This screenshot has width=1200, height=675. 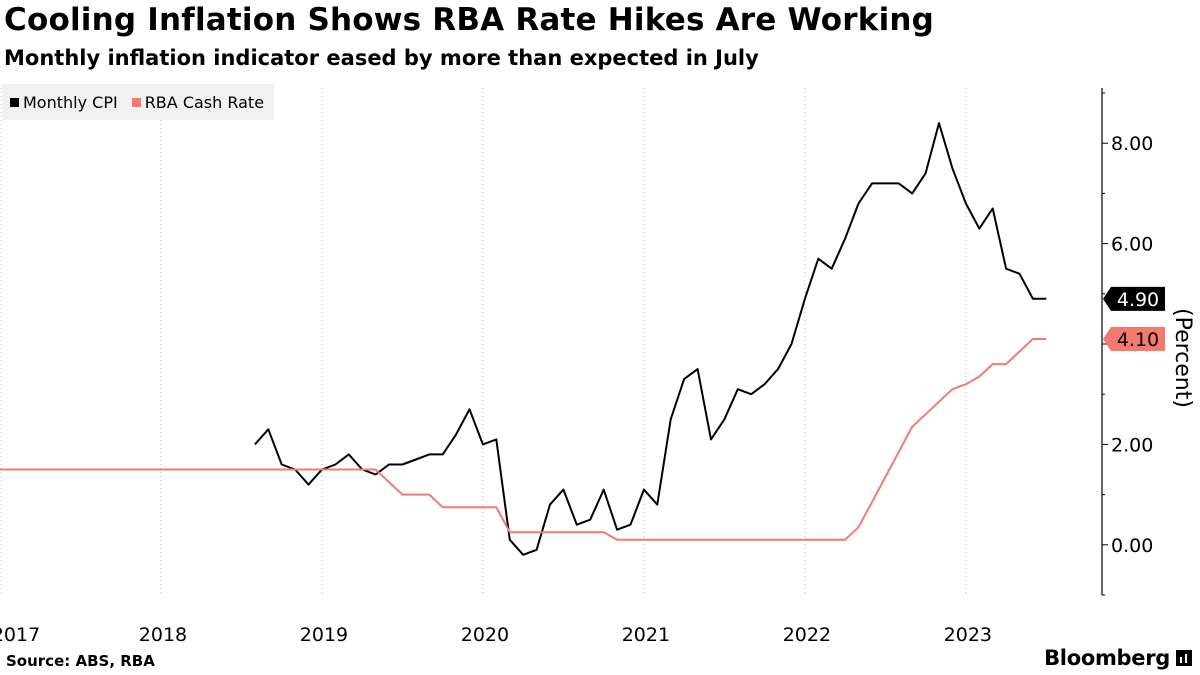 What do you see at coordinates (1132, 245) in the screenshot?
I see `y-tick-label: 6.00` at bounding box center [1132, 245].